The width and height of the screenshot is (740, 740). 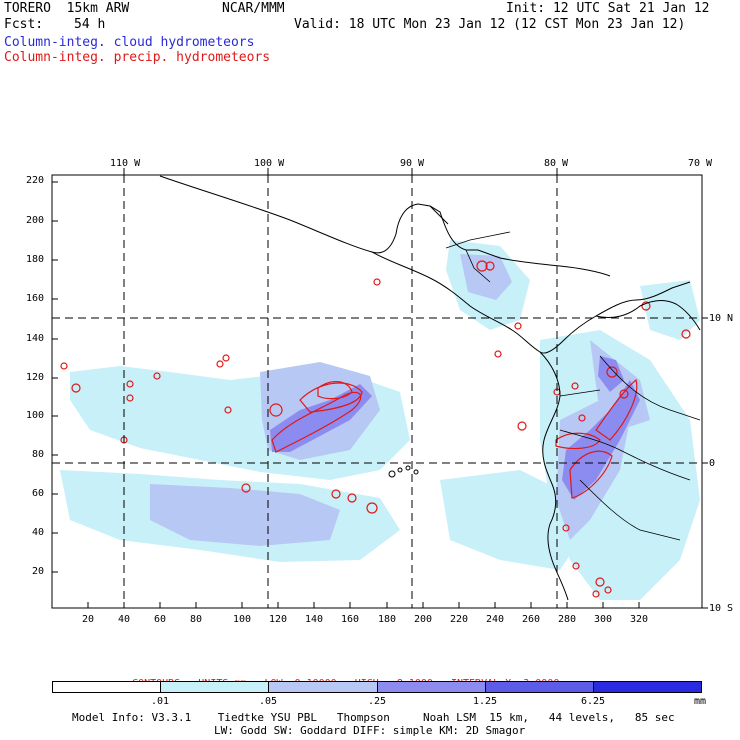 What do you see at coordinates (412, 163) in the screenshot?
I see `lon-label-90w: 90 W` at bounding box center [412, 163].